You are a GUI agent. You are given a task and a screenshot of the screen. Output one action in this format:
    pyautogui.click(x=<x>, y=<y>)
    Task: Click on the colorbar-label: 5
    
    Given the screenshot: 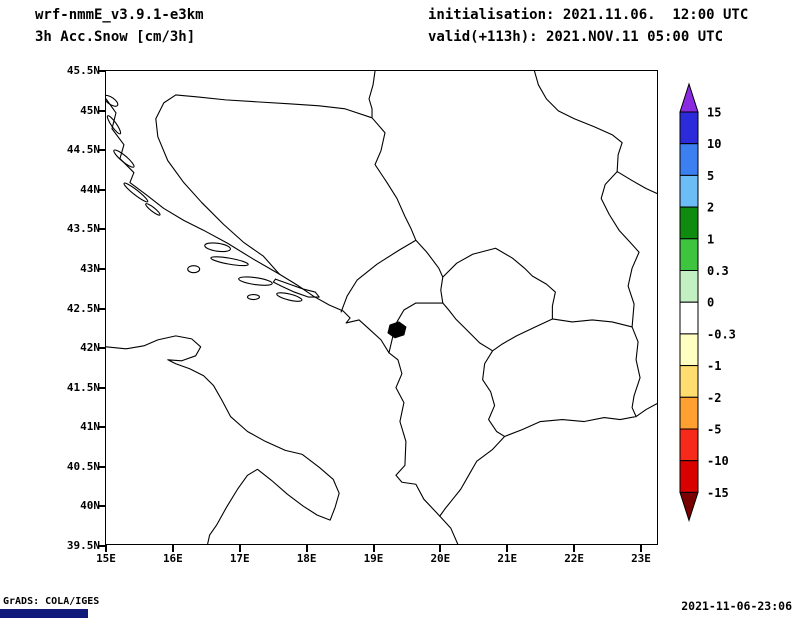 What is the action you would take?
    pyautogui.click(x=710, y=176)
    